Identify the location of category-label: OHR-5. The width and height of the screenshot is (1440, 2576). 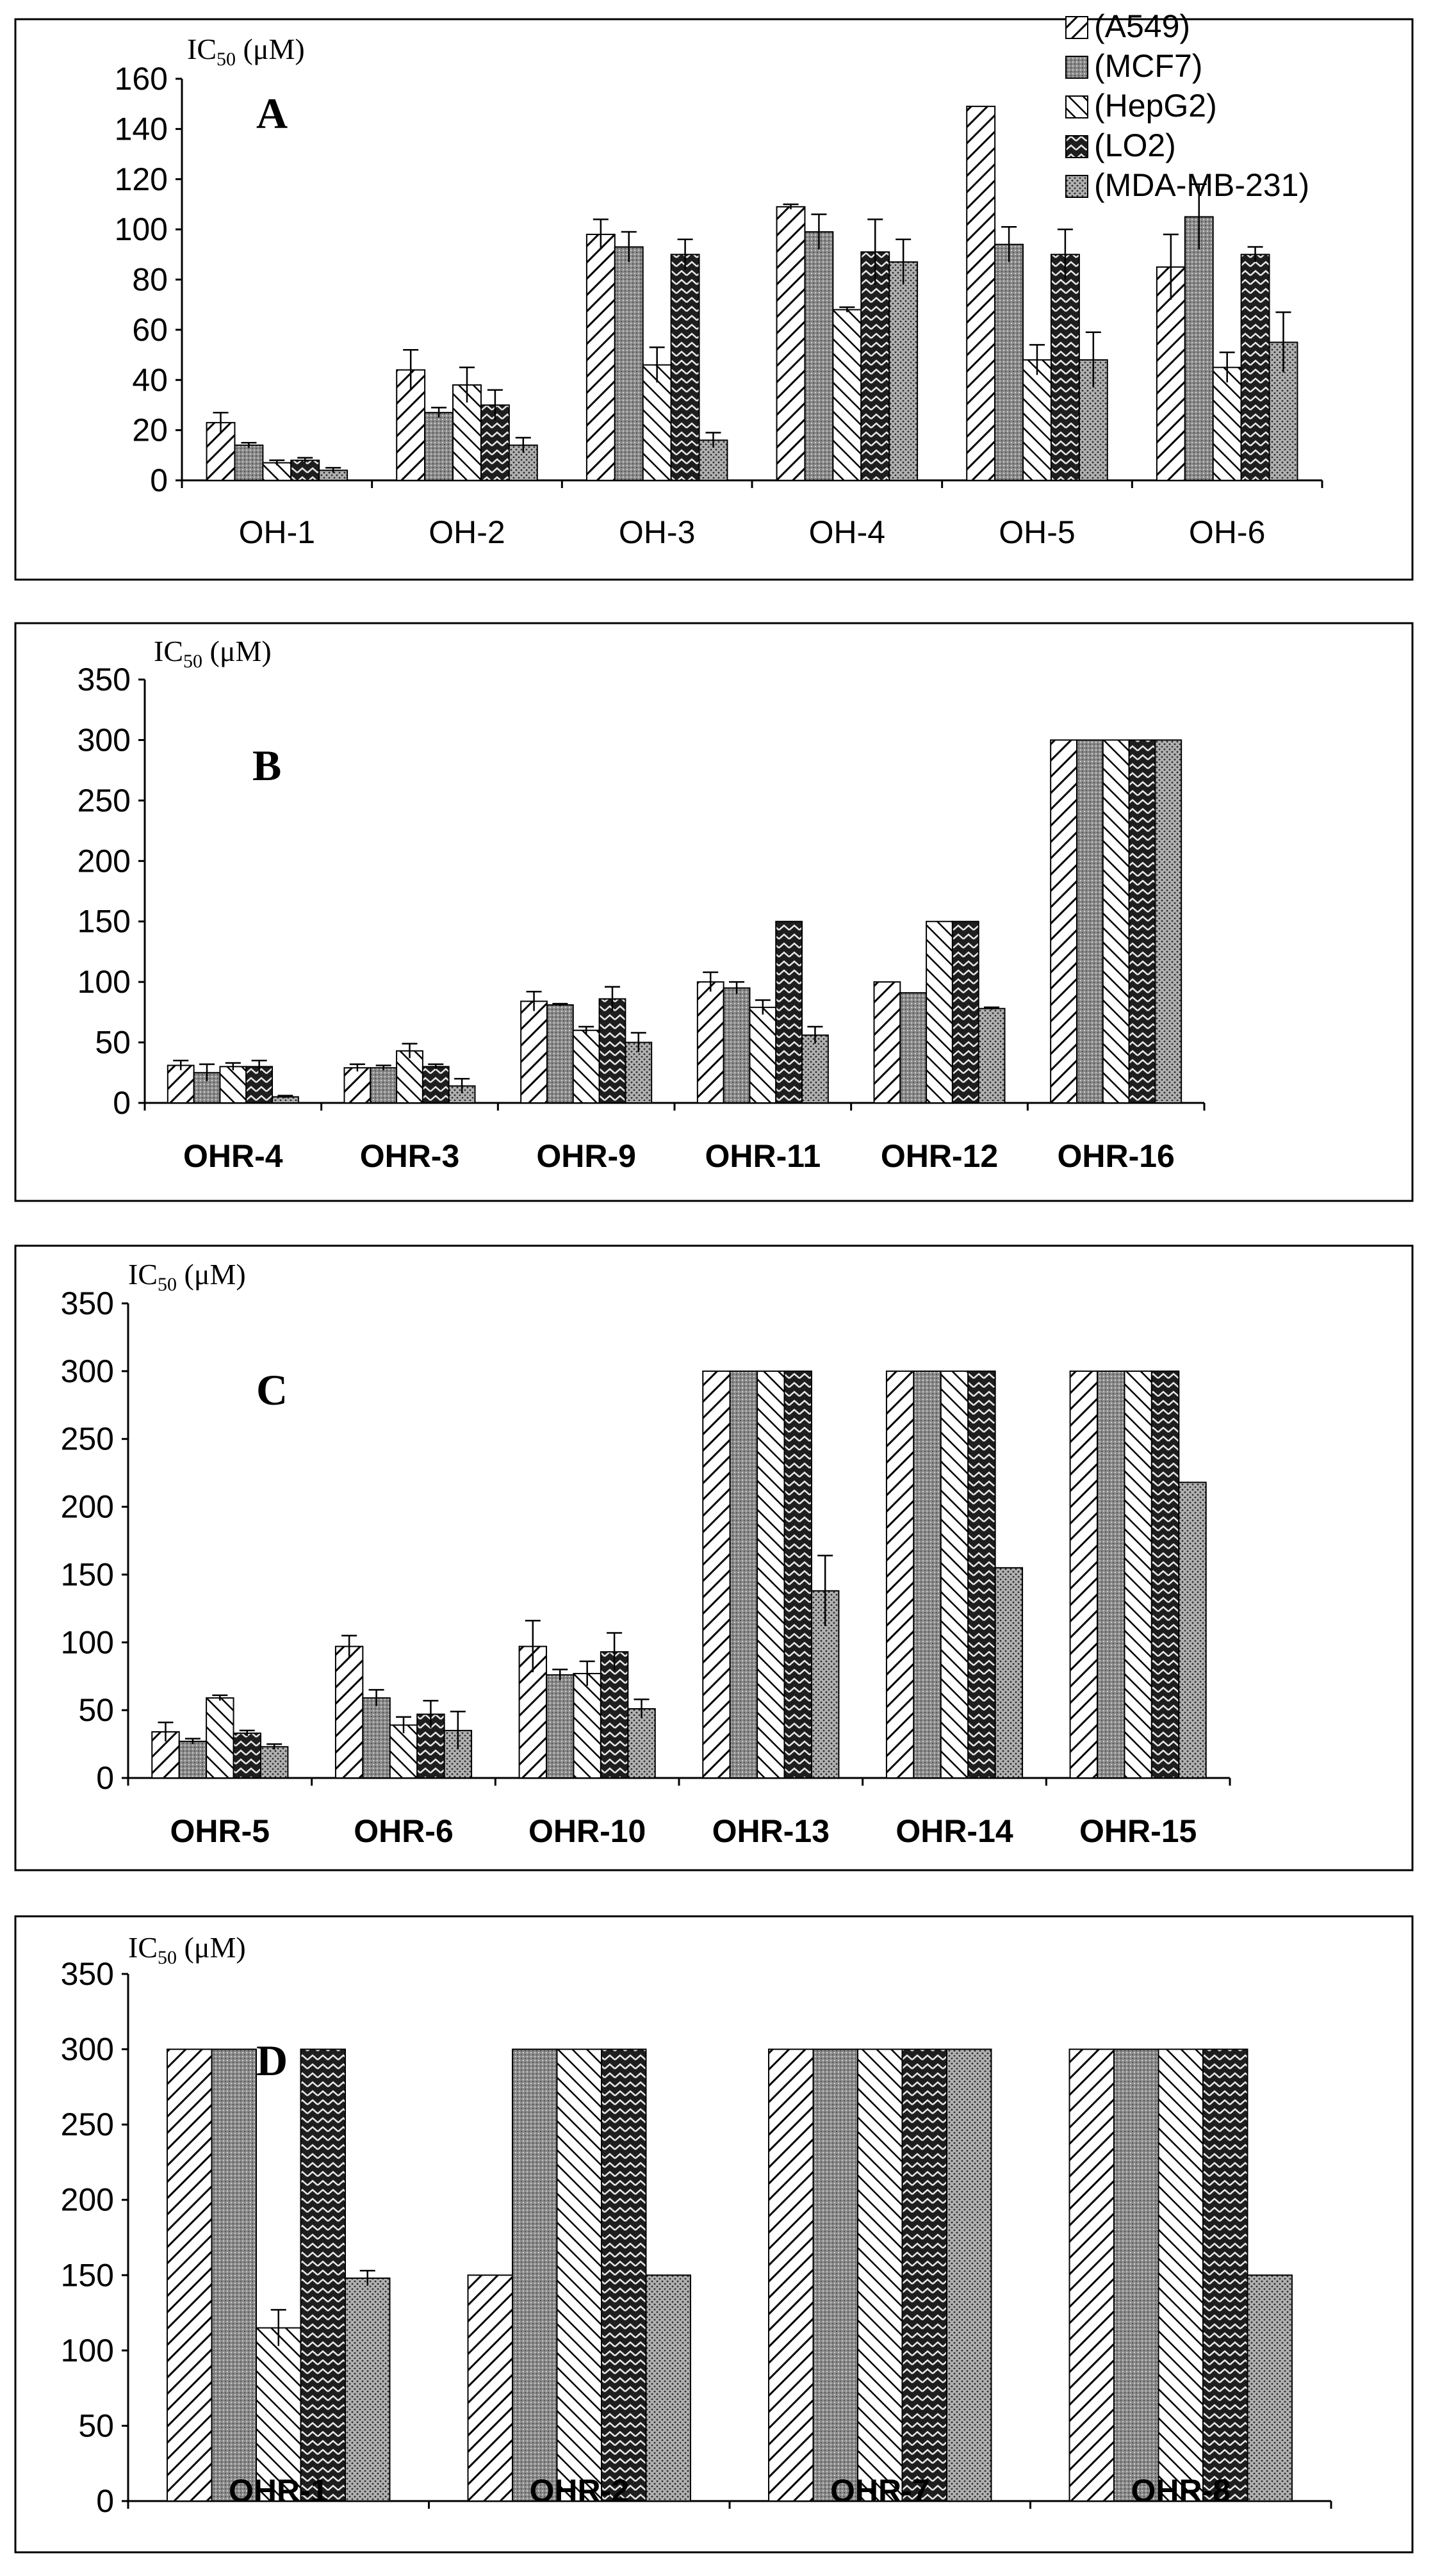
(220, 1831).